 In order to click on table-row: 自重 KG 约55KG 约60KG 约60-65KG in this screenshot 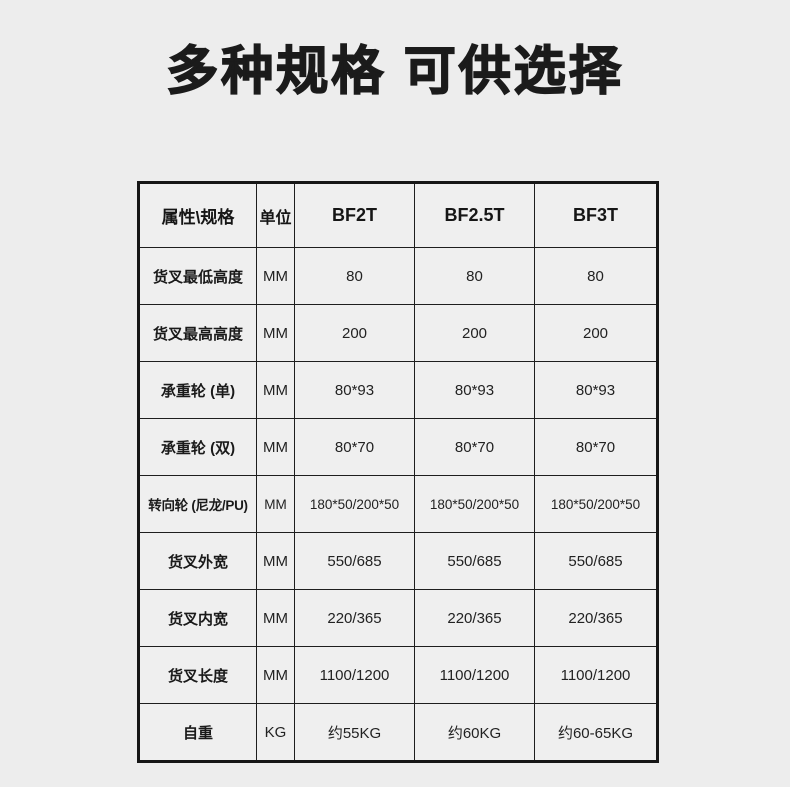, I will do `click(398, 732)`.